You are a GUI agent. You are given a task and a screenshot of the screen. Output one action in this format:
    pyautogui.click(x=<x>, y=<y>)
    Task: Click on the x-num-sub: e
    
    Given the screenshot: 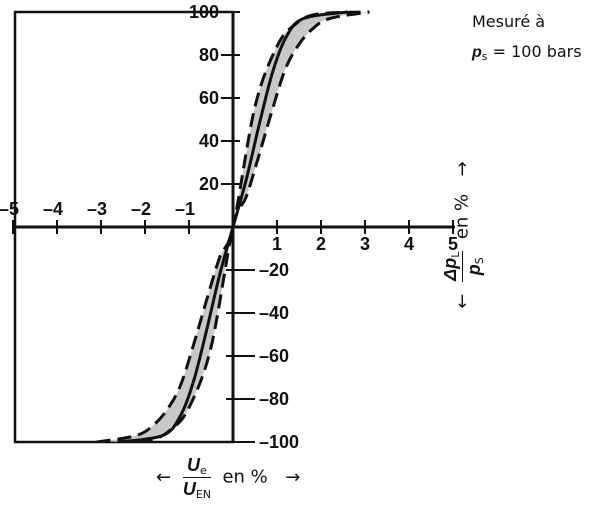 What is the action you would take?
    pyautogui.click(x=203, y=470)
    